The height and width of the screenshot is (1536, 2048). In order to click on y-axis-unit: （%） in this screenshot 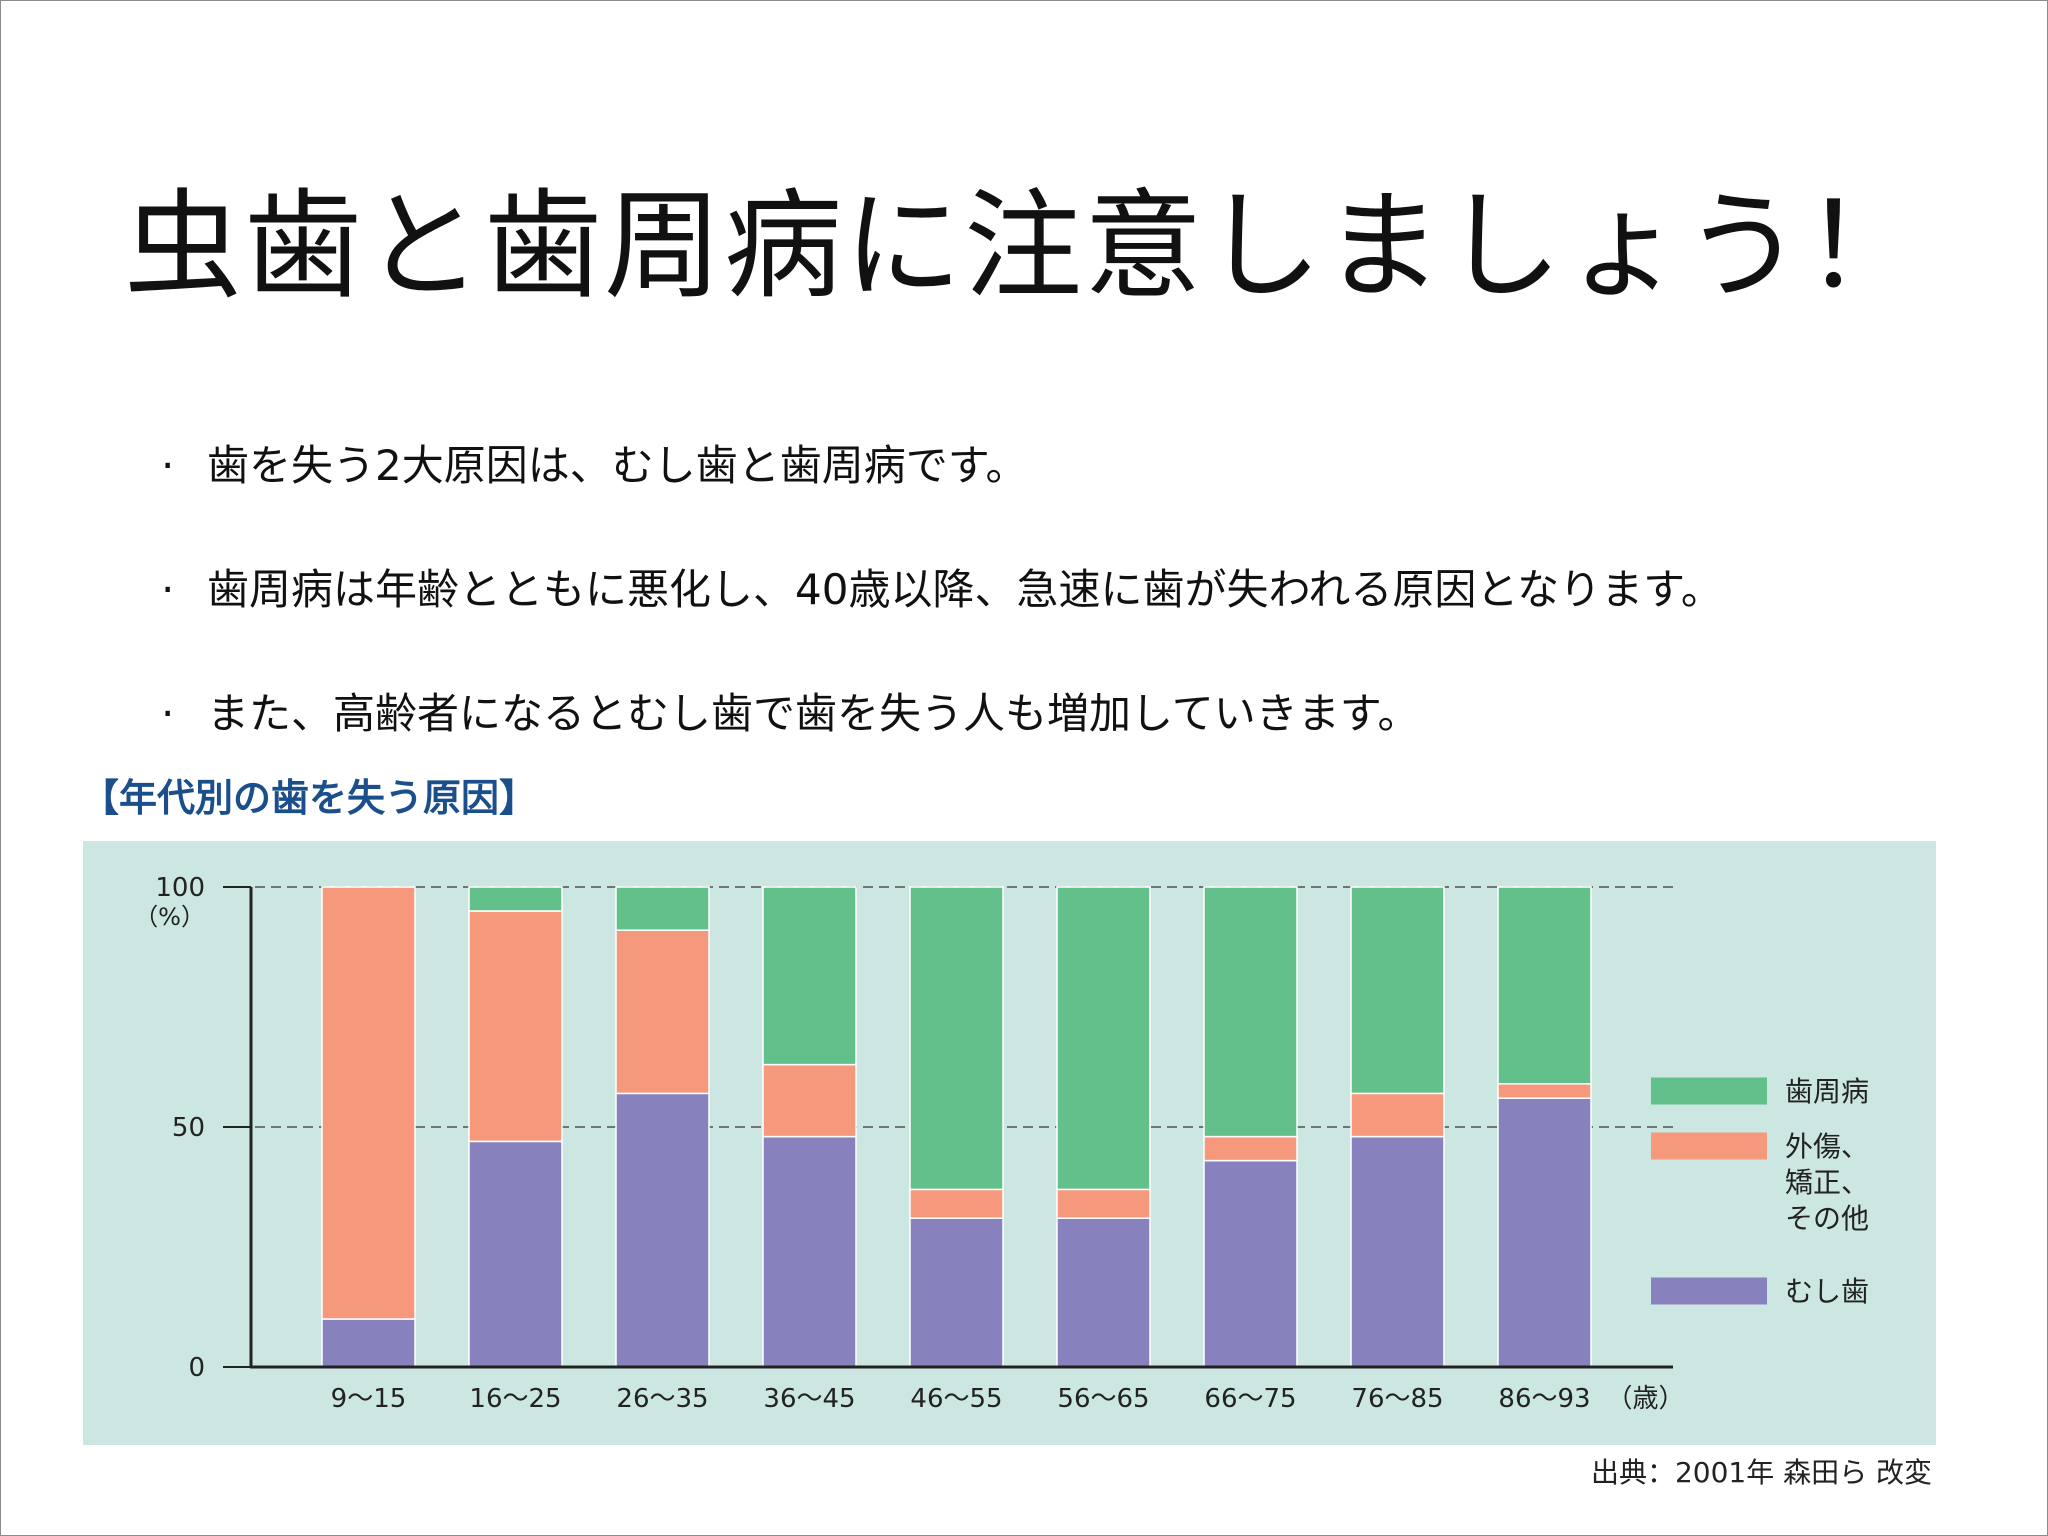, I will do `click(169, 917)`.